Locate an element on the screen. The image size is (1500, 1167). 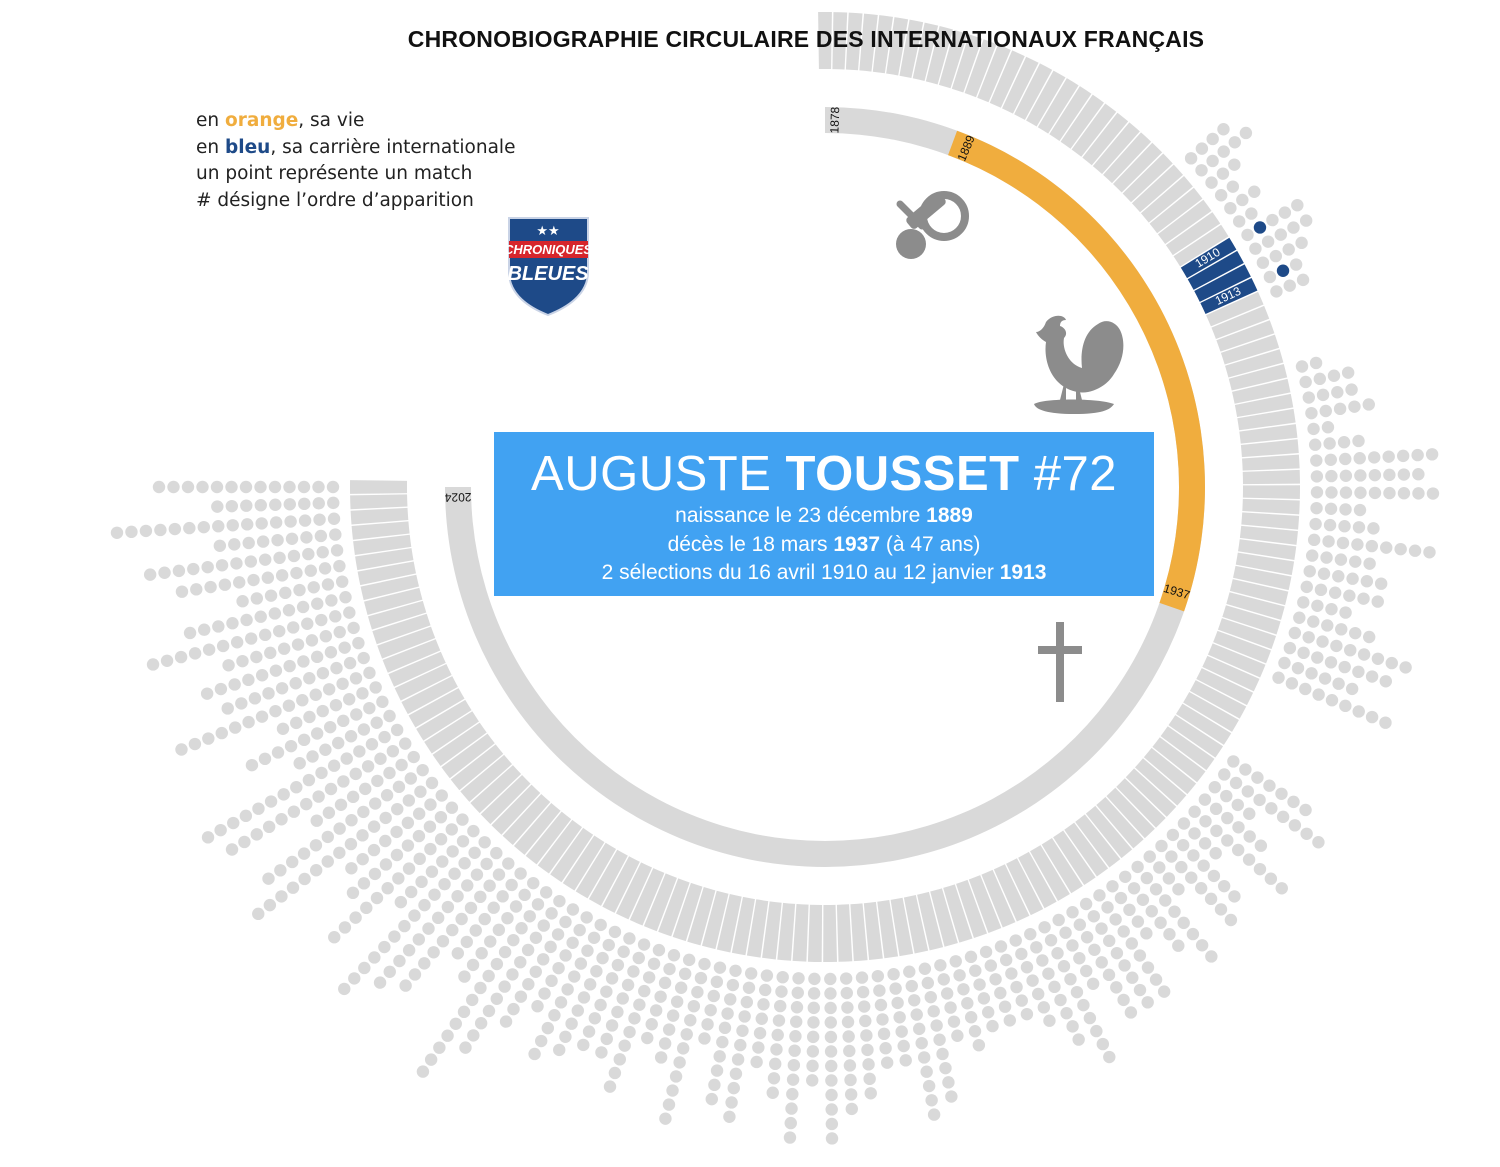
chroniques-bleues-logo: ★★ CHRONIQUES BLEUES is located at coordinates (548, 267).